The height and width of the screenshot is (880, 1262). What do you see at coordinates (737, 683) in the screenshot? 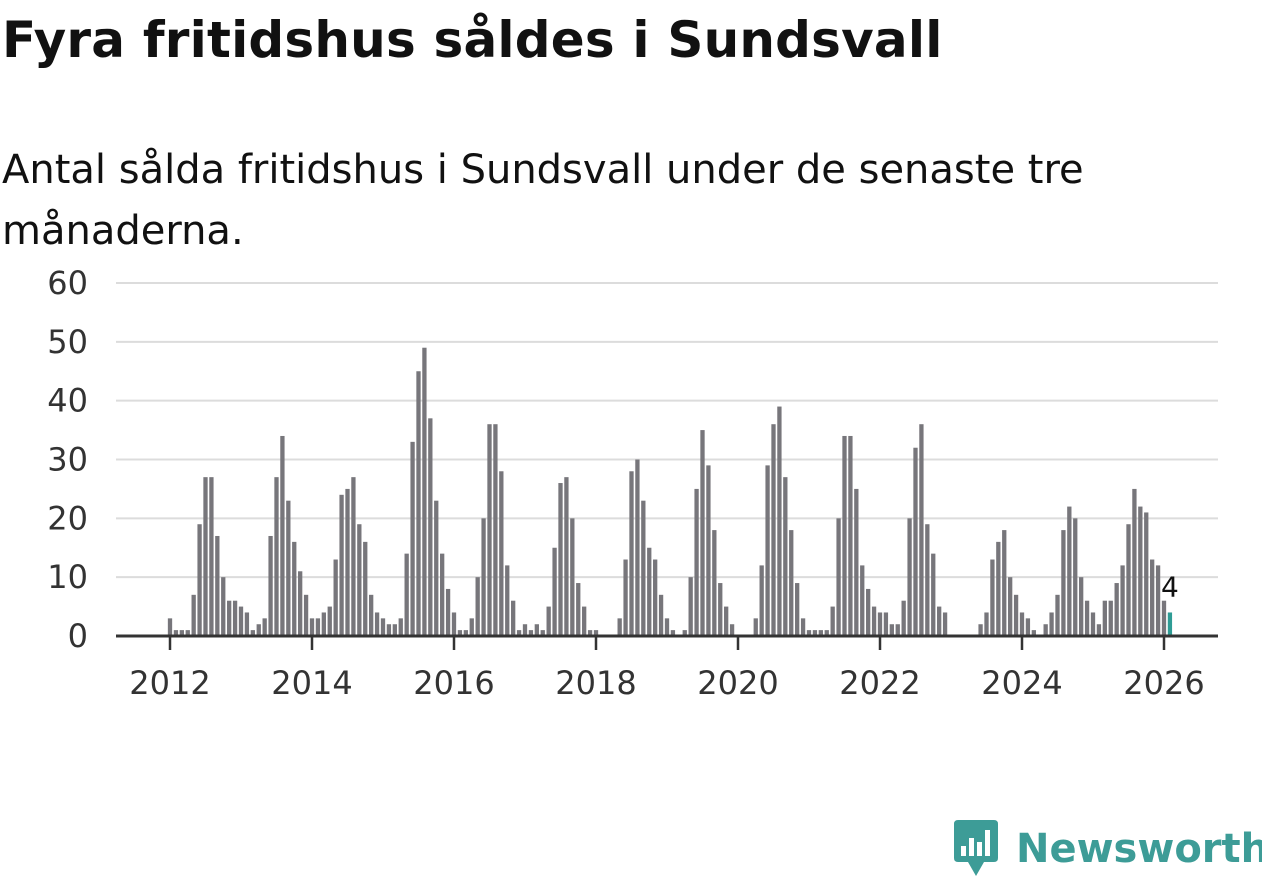
I see `x-tick-label: 2020` at bounding box center [737, 683].